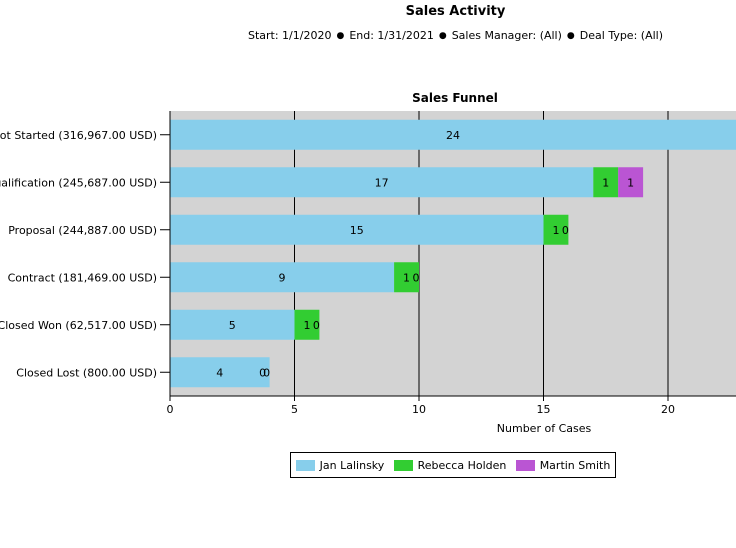 This screenshot has height=548, width=736. Describe the element at coordinates (419, 409) in the screenshot. I see `x-tick-label: 10` at that location.